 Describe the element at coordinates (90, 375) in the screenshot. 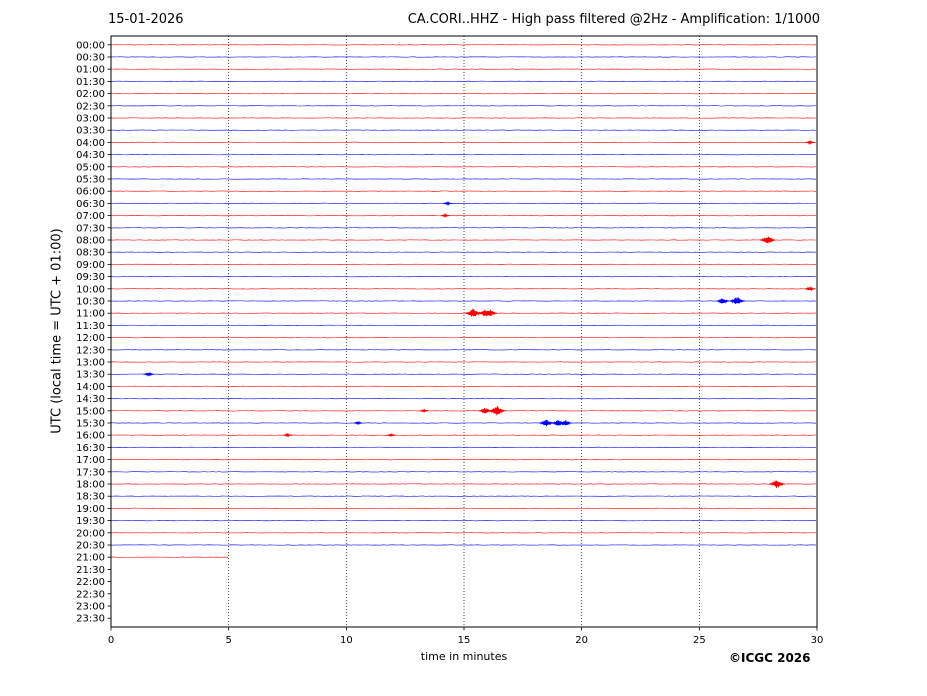

I see `y-tick-label: 13:30` at that location.